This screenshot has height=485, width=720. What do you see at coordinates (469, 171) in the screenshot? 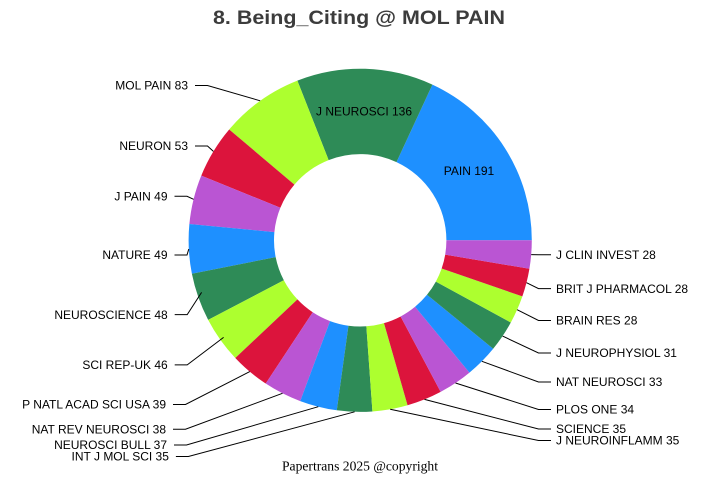
I see `svg-text: PAIN 191` at bounding box center [469, 171].